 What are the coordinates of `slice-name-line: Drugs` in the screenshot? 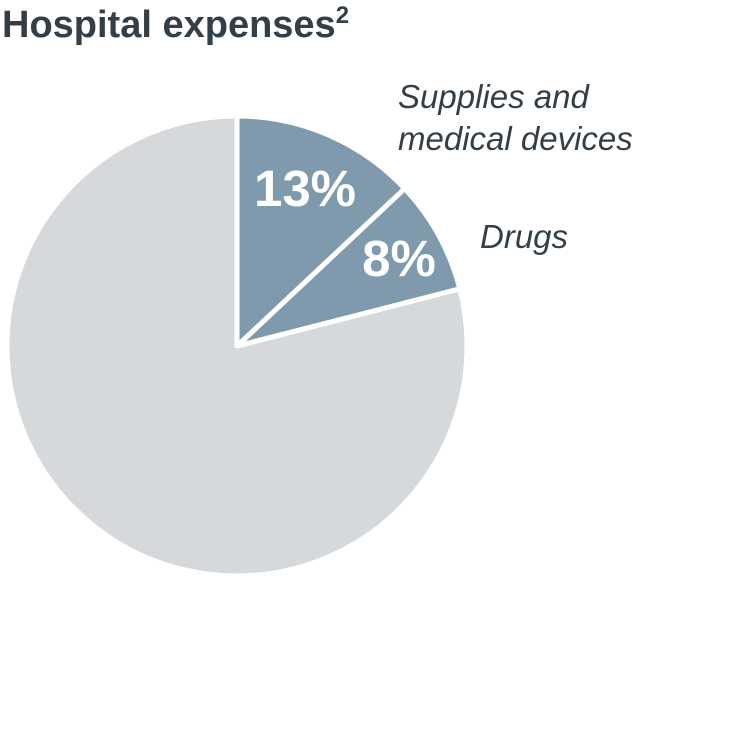 It's located at (524, 236).